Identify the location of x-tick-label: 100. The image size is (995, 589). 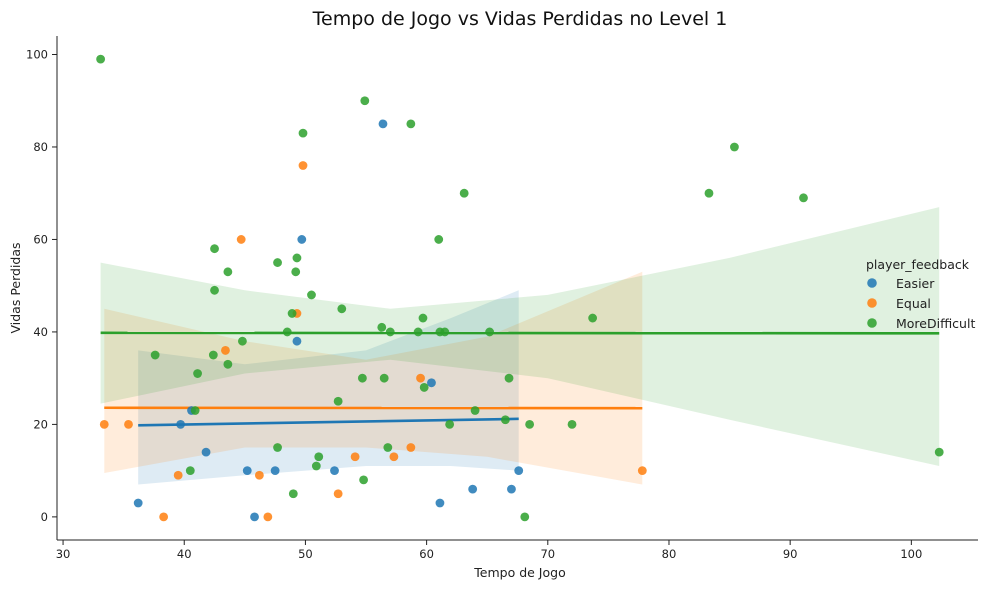
(911, 554).